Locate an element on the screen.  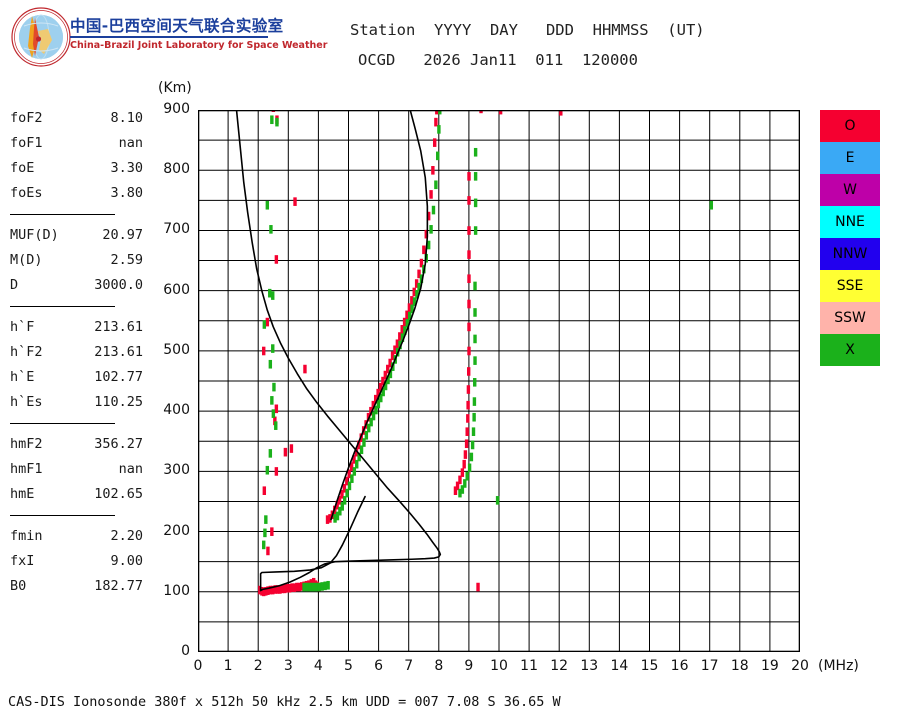
x-tick-label: 1 is located at coordinates (228, 666).